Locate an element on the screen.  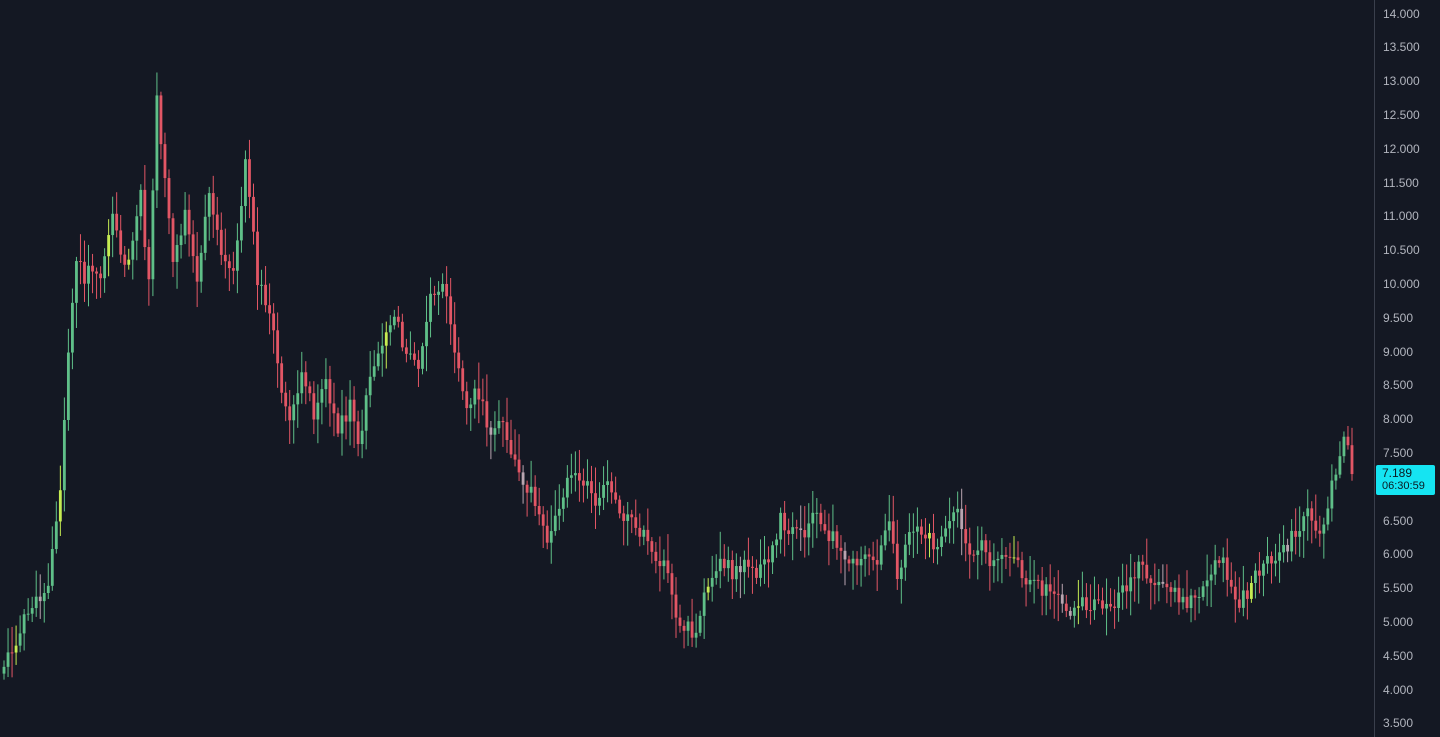
price-tick-label: 5.000 is located at coordinates (1398, 622).